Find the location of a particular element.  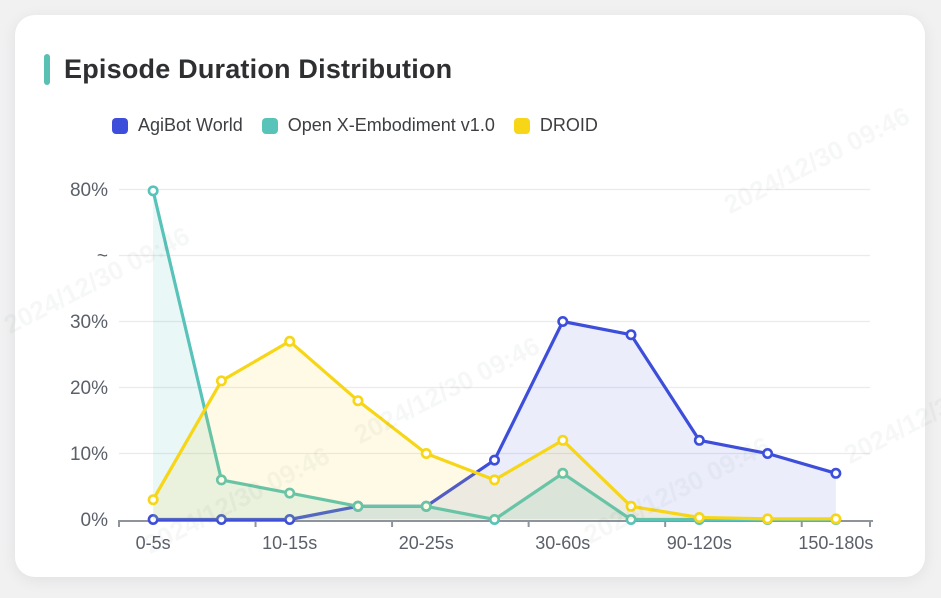

x-axis-label-90-120s: 90-120s is located at coordinates (699, 543).